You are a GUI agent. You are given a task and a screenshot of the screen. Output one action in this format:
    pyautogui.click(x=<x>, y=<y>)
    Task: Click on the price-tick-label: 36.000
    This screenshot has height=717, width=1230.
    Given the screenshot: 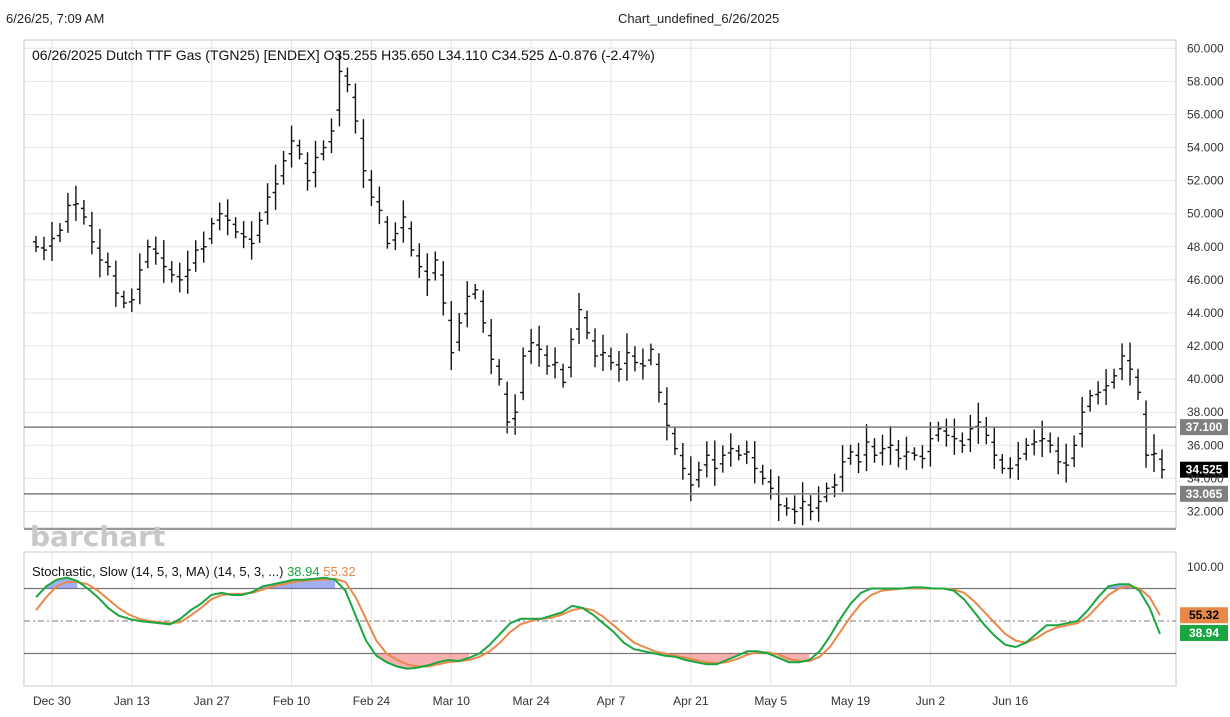 What is the action you would take?
    pyautogui.click(x=1205, y=445)
    